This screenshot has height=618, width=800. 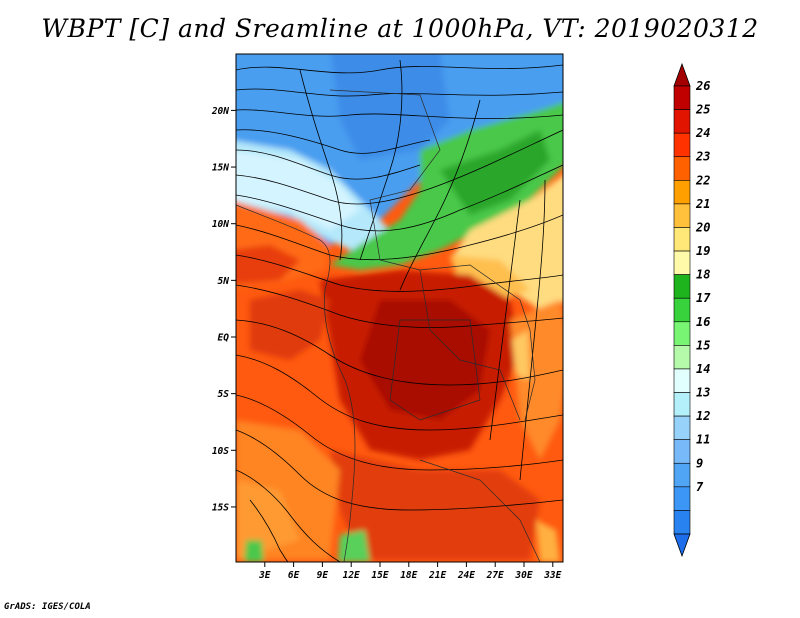 I want to click on colorbar-labels: 26 25 24 23 22 21 20 19 18 17 16 15 14 13 12 11 9 7, so click(x=703, y=286).